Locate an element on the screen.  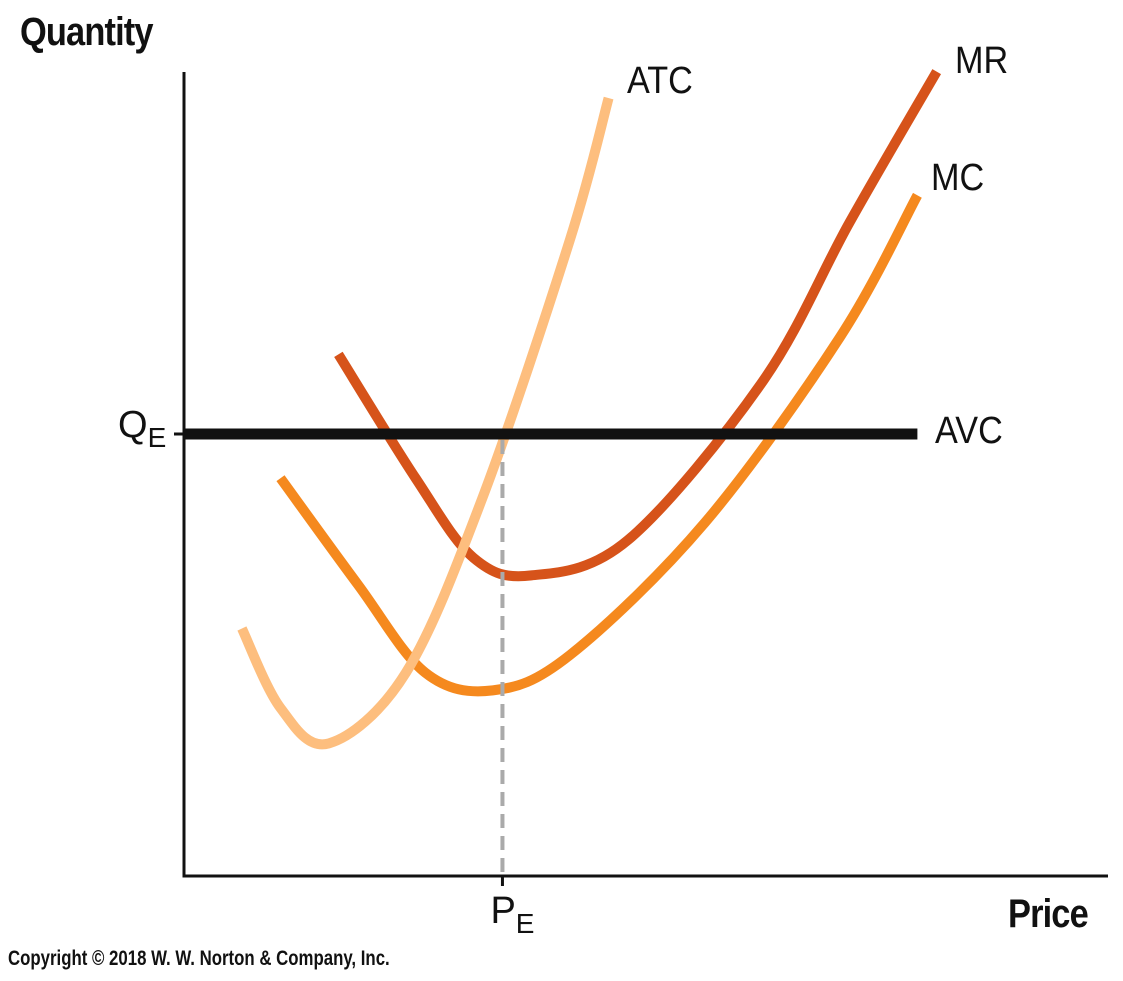
series-label-avc: AVC is located at coordinates (969, 431).